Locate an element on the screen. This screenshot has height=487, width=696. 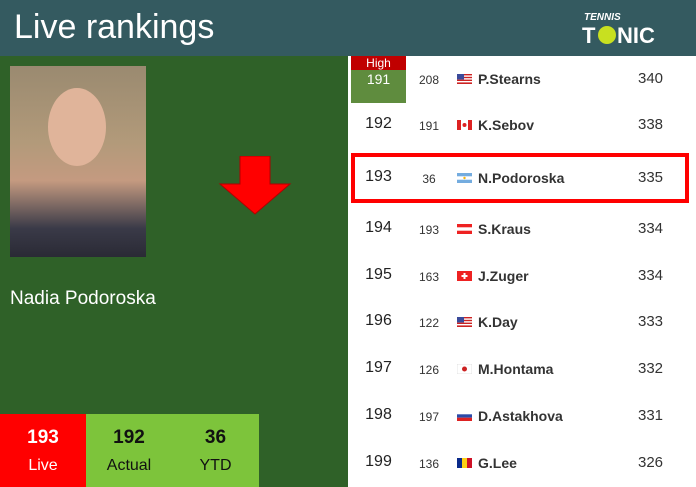
ranking-row: 197 126 M.Hontama 332 is located at coordinates (522, 369).